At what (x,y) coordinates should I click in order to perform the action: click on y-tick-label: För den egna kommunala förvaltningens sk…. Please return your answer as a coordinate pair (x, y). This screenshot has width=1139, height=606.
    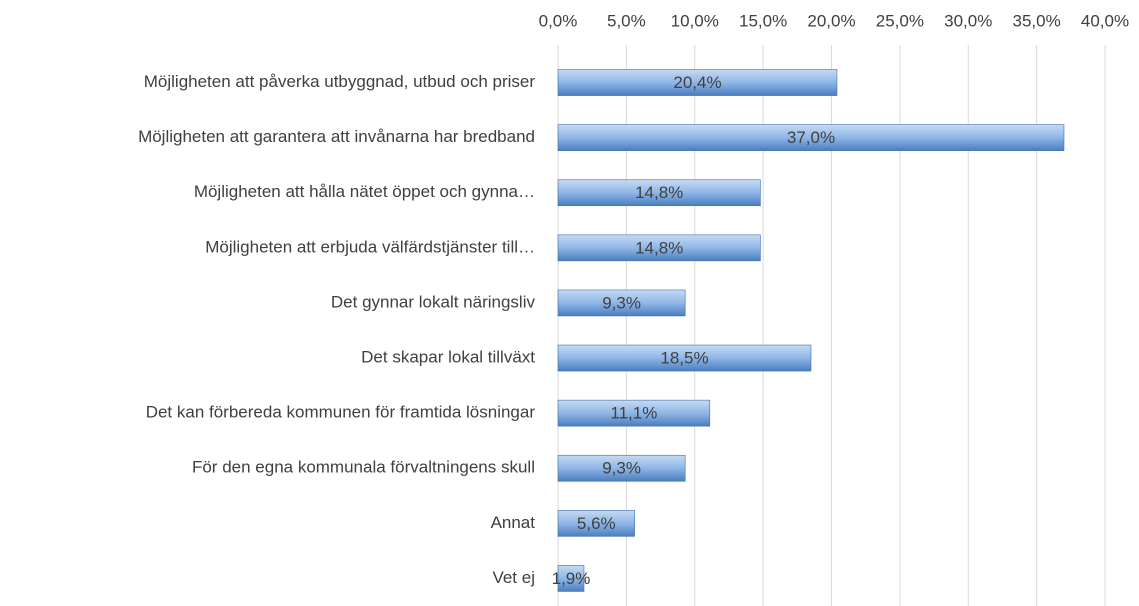
    Looking at the image, I should click on (363, 467).